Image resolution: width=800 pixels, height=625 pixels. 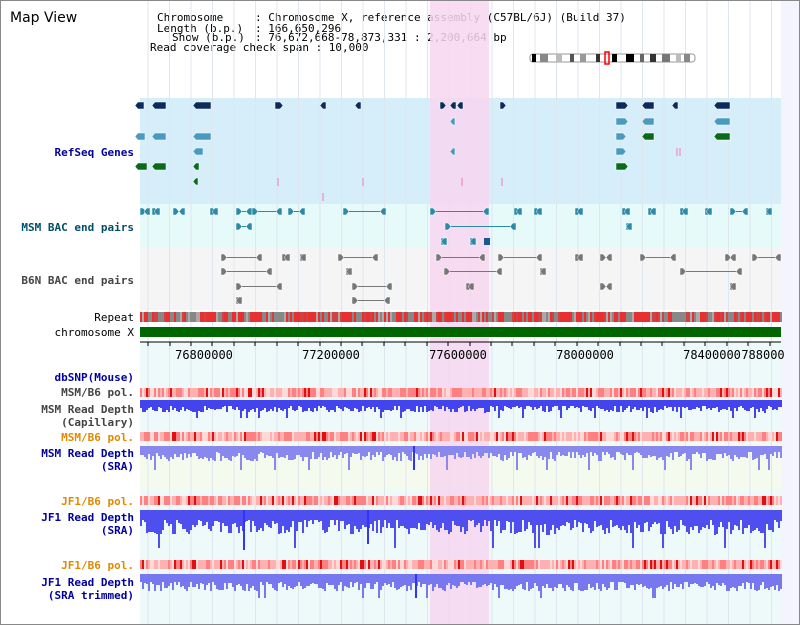 I want to click on refseq-genes-label: RefSeq Genes, so click(x=94, y=152).